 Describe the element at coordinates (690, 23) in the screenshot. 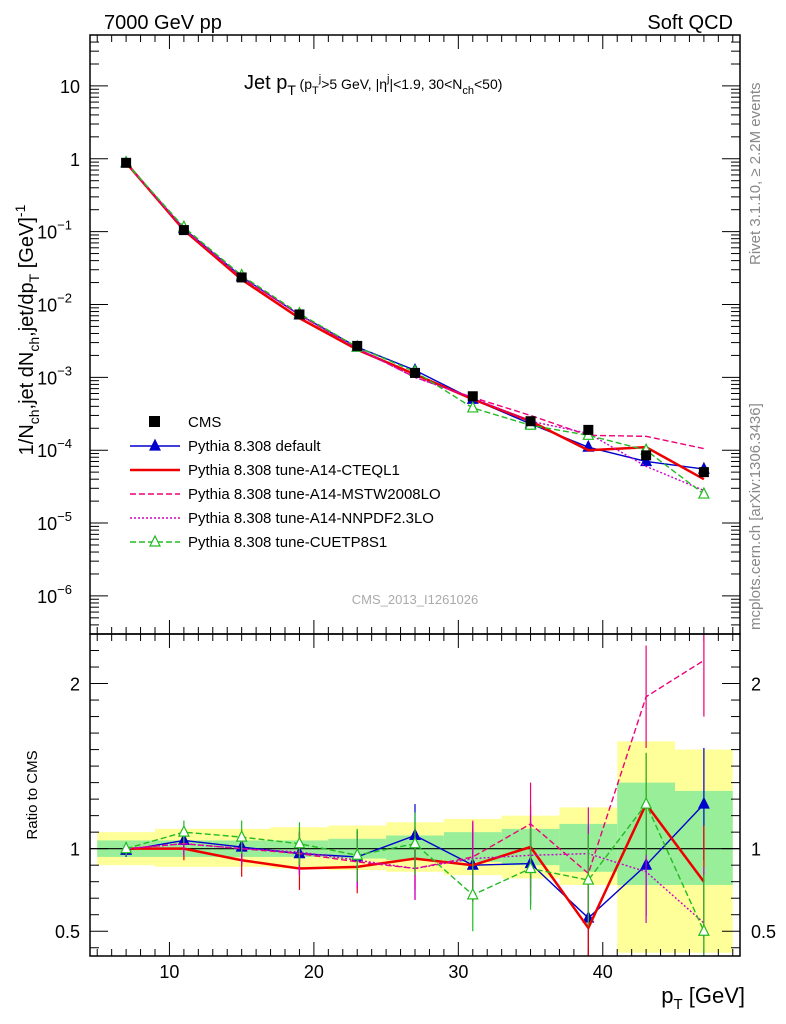

I see `category-header: Soft QCD` at that location.